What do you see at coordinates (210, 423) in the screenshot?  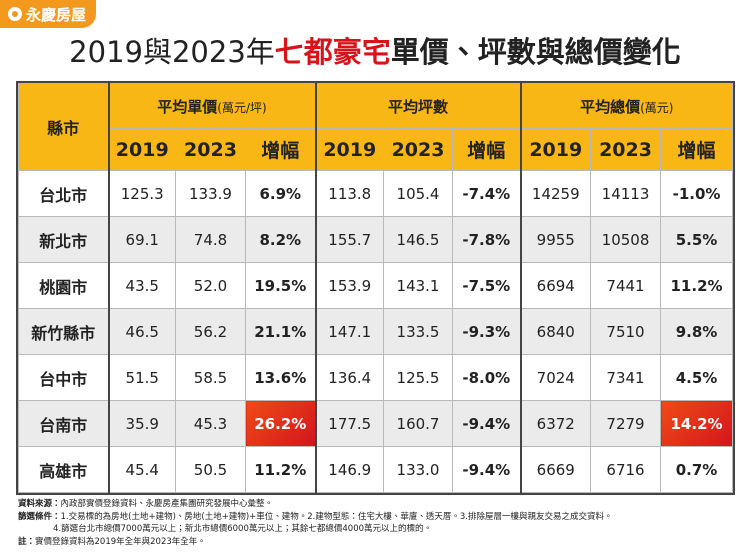 I see `value-cell: 45.3` at bounding box center [210, 423].